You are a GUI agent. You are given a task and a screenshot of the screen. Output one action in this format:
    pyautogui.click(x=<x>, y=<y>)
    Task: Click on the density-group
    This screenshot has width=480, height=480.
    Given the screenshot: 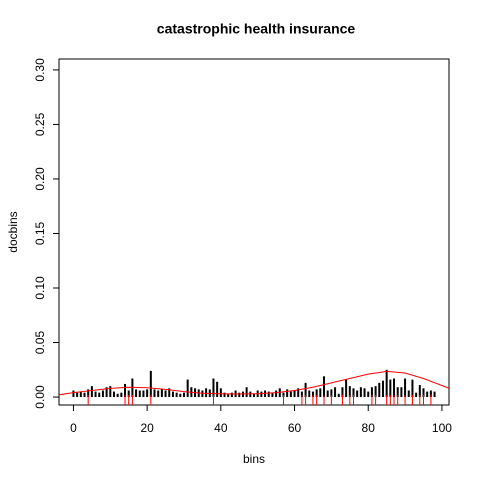 What is the action you would take?
    pyautogui.click(x=254, y=383)
    